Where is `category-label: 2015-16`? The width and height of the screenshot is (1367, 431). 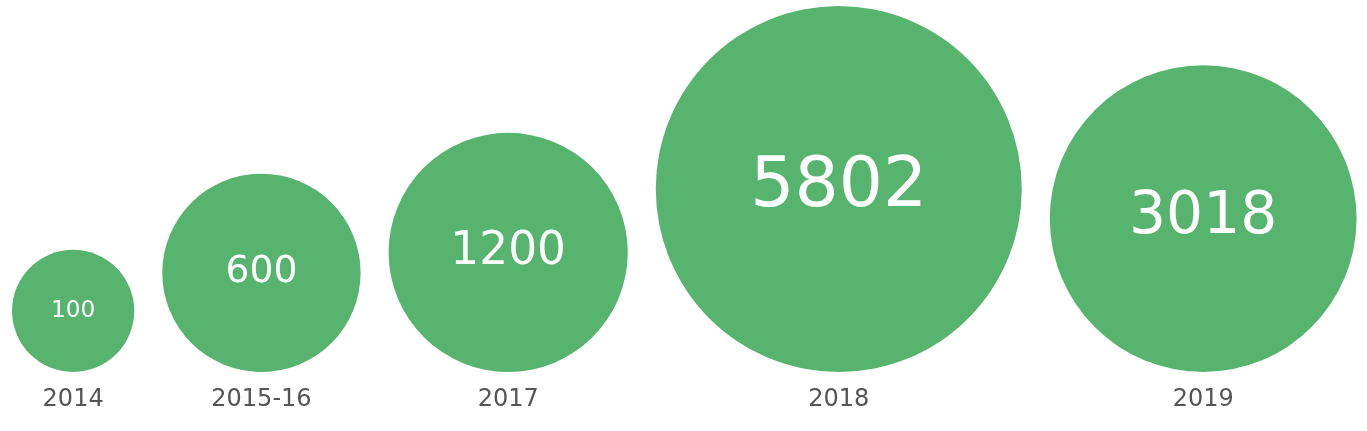 category-label: 2015-16 is located at coordinates (261, 398).